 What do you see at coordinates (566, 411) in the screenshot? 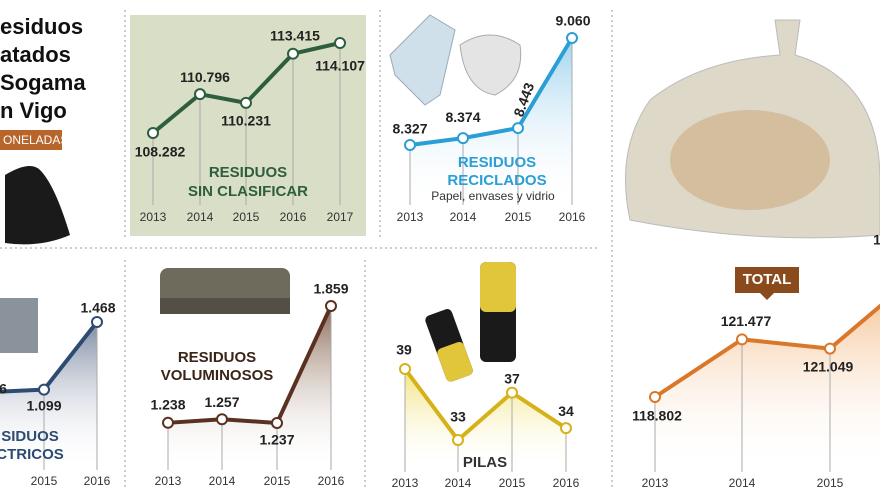
I see `value-label: 34` at bounding box center [566, 411].